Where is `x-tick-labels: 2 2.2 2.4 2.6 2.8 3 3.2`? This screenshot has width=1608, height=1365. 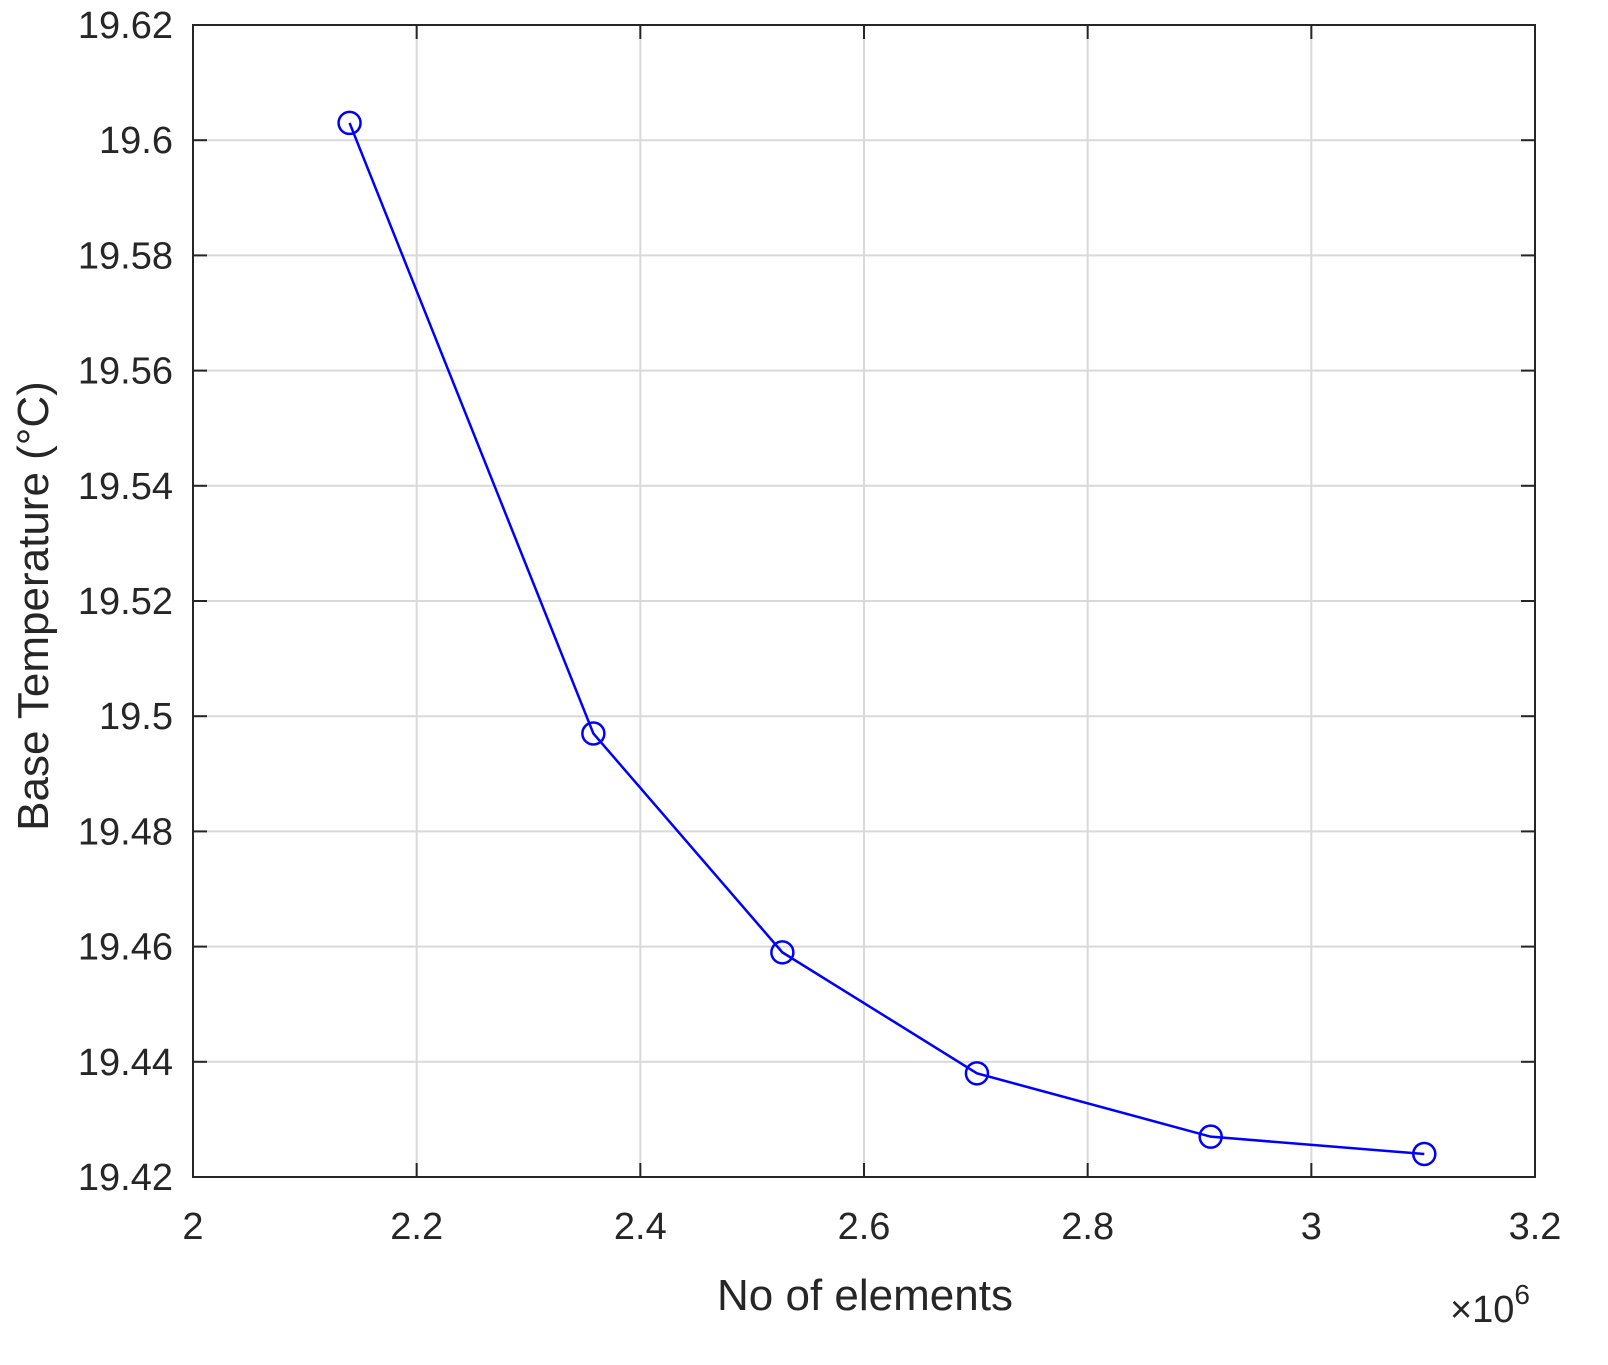 x-tick-labels: 2 2.2 2.4 2.6 2.8 3 3.2 is located at coordinates (871, 1227).